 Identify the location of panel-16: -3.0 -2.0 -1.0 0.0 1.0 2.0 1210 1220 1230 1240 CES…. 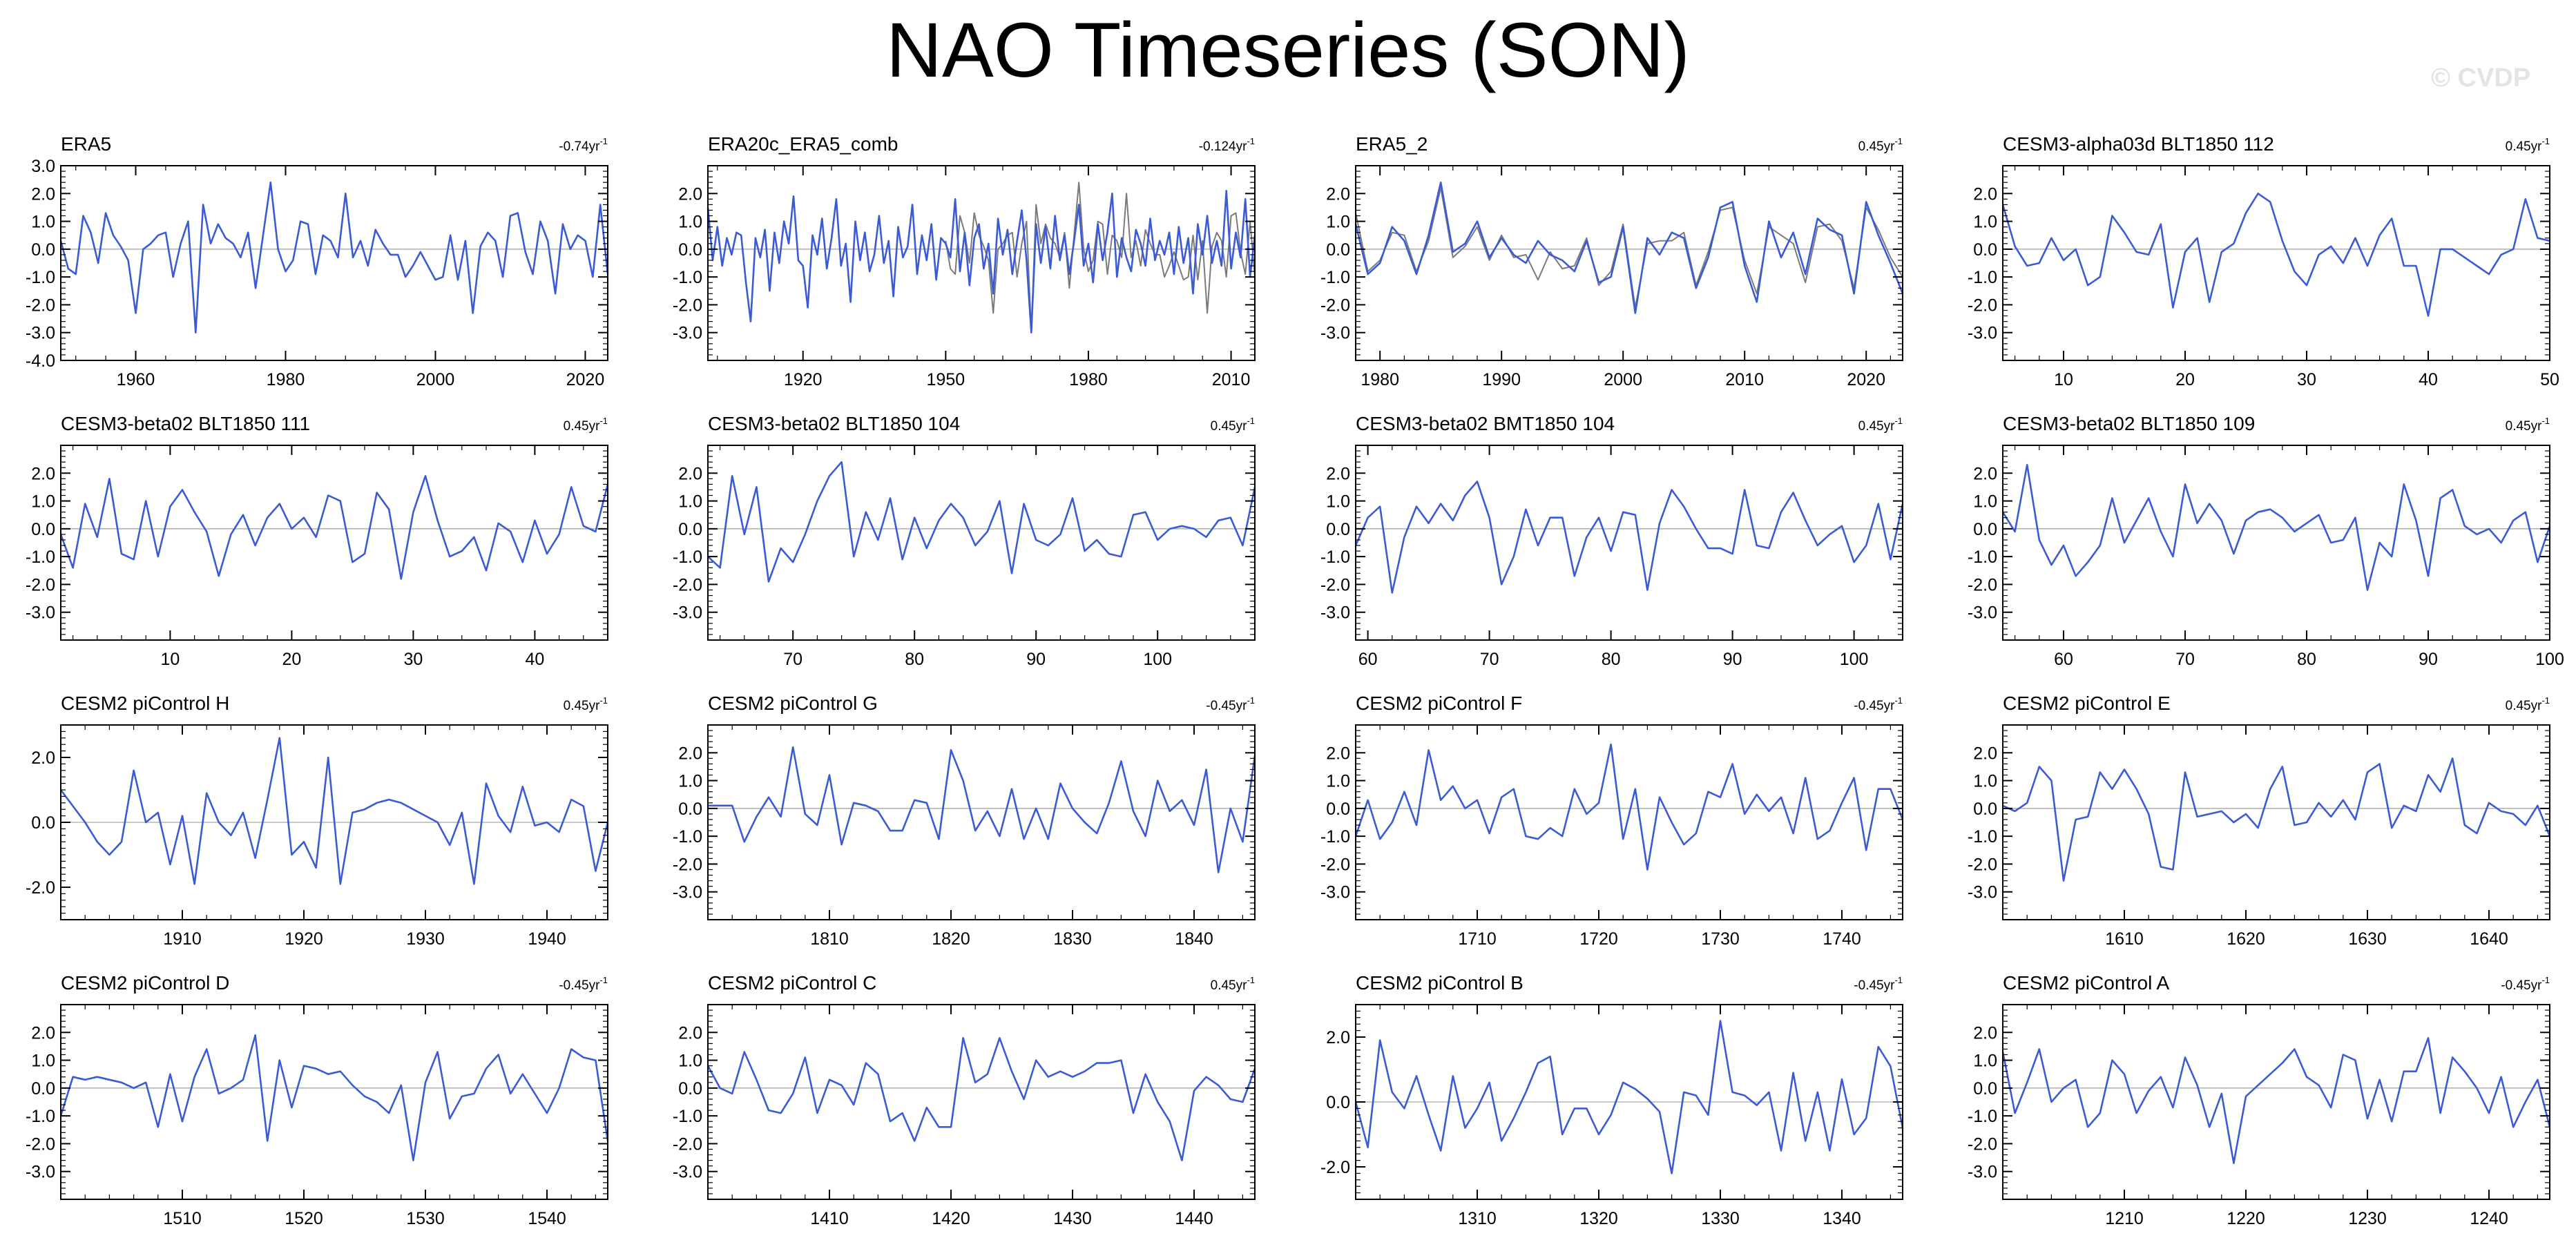
(2259, 1100).